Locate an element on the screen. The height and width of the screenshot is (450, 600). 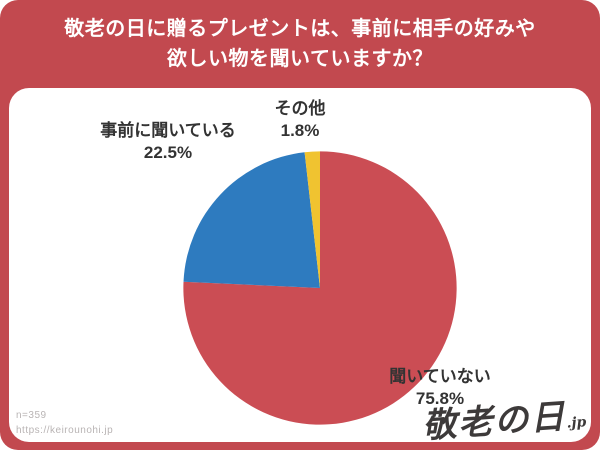
label-ask-before: 事前に聞いている 22.5% is located at coordinates (168, 142).